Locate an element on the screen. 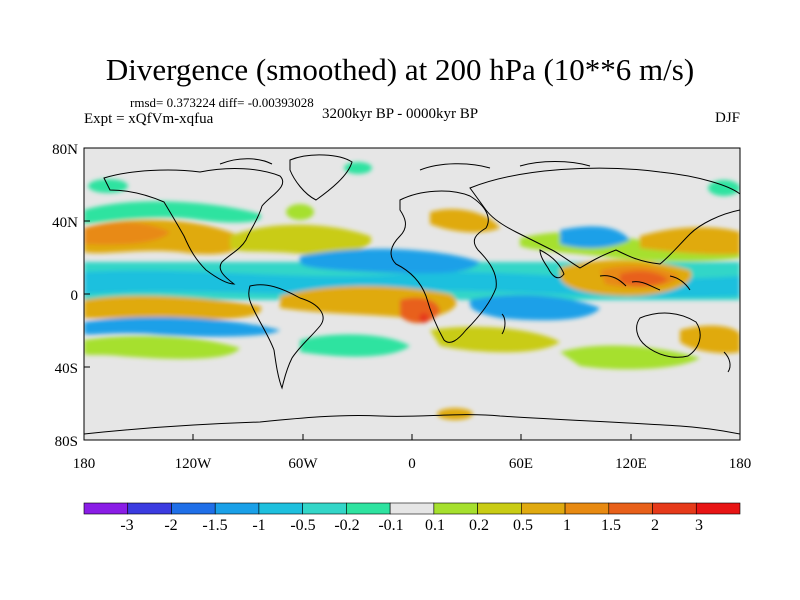 This screenshot has width=800, height=600. field-asia-blue is located at coordinates (595, 237).